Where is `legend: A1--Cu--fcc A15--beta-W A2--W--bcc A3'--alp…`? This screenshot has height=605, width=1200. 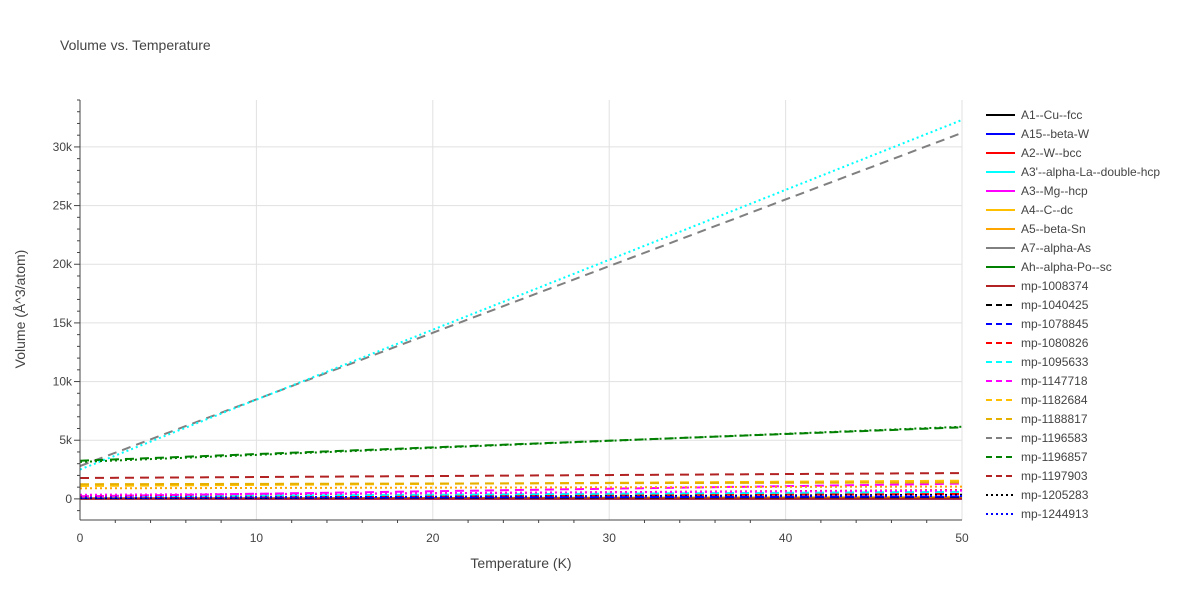
legend: A1--Cu--fcc A15--beta-W A2--W--bcc A3'--alp… is located at coordinates (1073, 314).